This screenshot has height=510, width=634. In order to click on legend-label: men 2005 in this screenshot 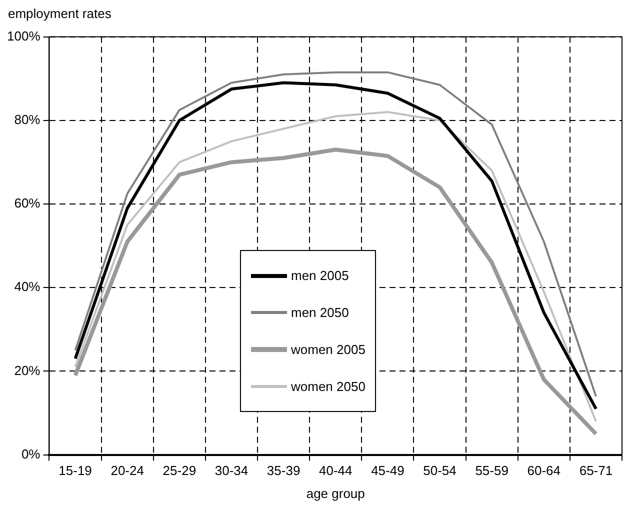, I will do `click(320, 275)`.